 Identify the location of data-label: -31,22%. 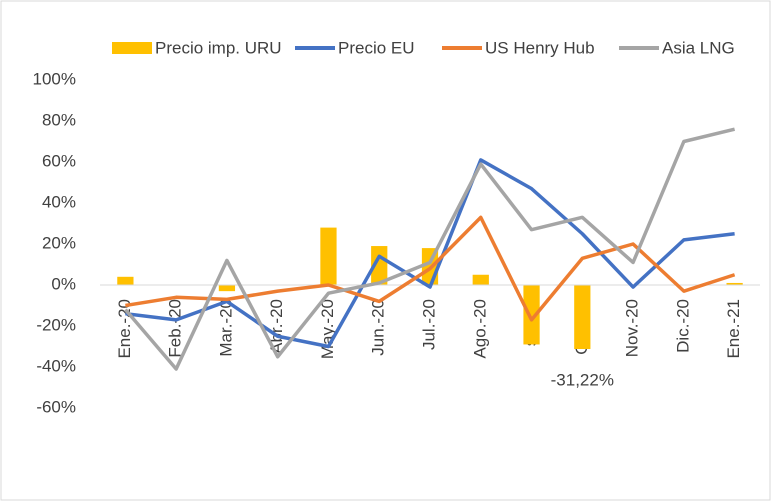
(582, 379).